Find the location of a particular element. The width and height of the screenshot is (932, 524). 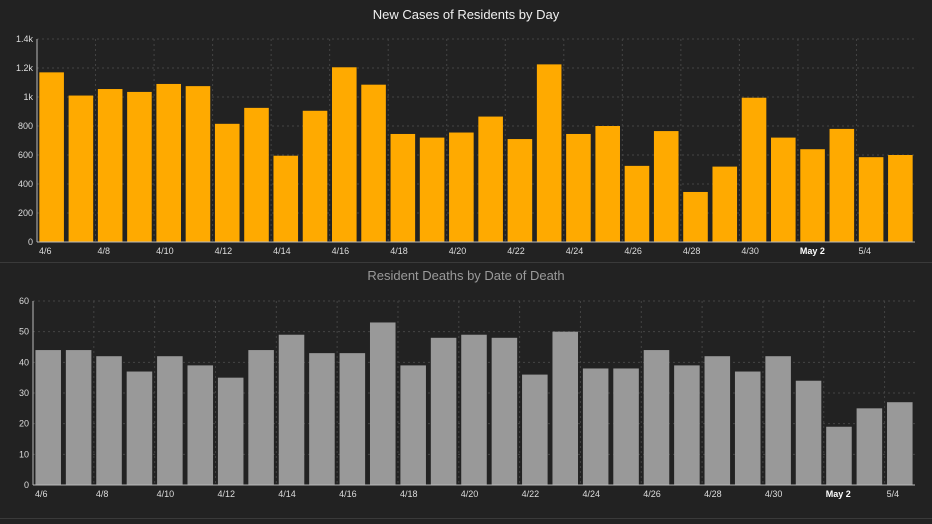

y-tick-label: 800 is located at coordinates (25, 126).